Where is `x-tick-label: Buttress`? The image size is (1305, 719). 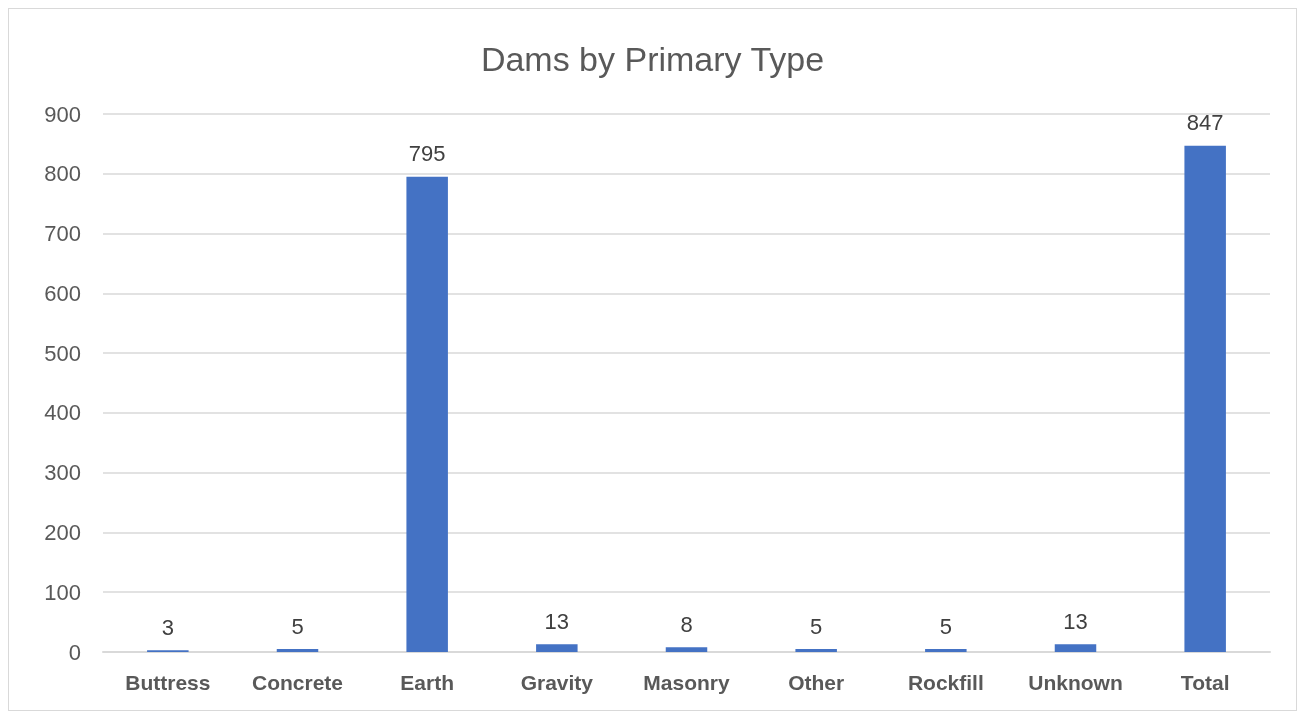
x-tick-label: Buttress is located at coordinates (168, 682).